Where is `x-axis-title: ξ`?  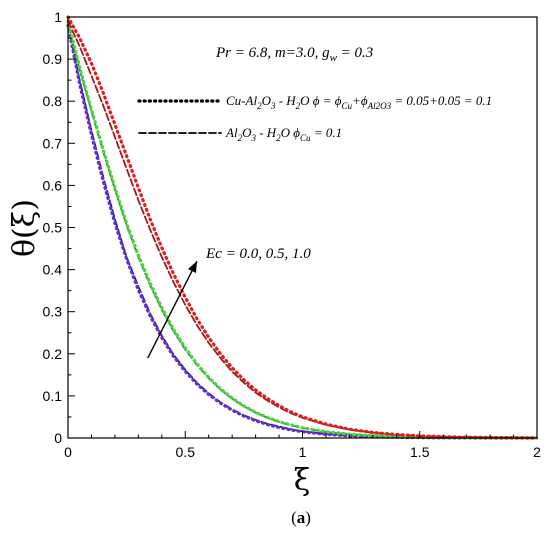
x-axis-title: ξ is located at coordinates (302, 480).